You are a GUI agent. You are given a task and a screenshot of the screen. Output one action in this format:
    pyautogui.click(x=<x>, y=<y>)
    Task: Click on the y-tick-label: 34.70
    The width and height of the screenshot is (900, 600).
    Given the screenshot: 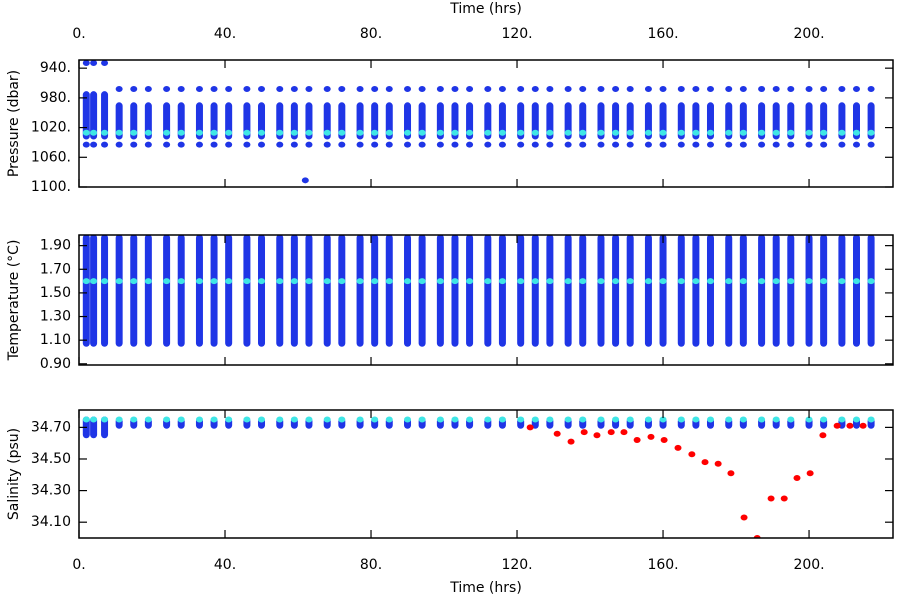 What is the action you would take?
    pyautogui.click(x=51, y=427)
    